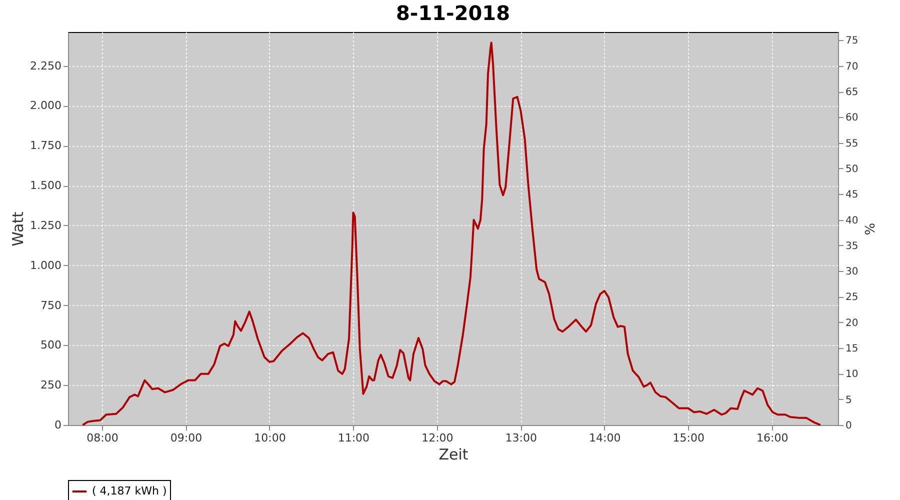  I want to click on y2-tick-label: 50, so click(852, 169).